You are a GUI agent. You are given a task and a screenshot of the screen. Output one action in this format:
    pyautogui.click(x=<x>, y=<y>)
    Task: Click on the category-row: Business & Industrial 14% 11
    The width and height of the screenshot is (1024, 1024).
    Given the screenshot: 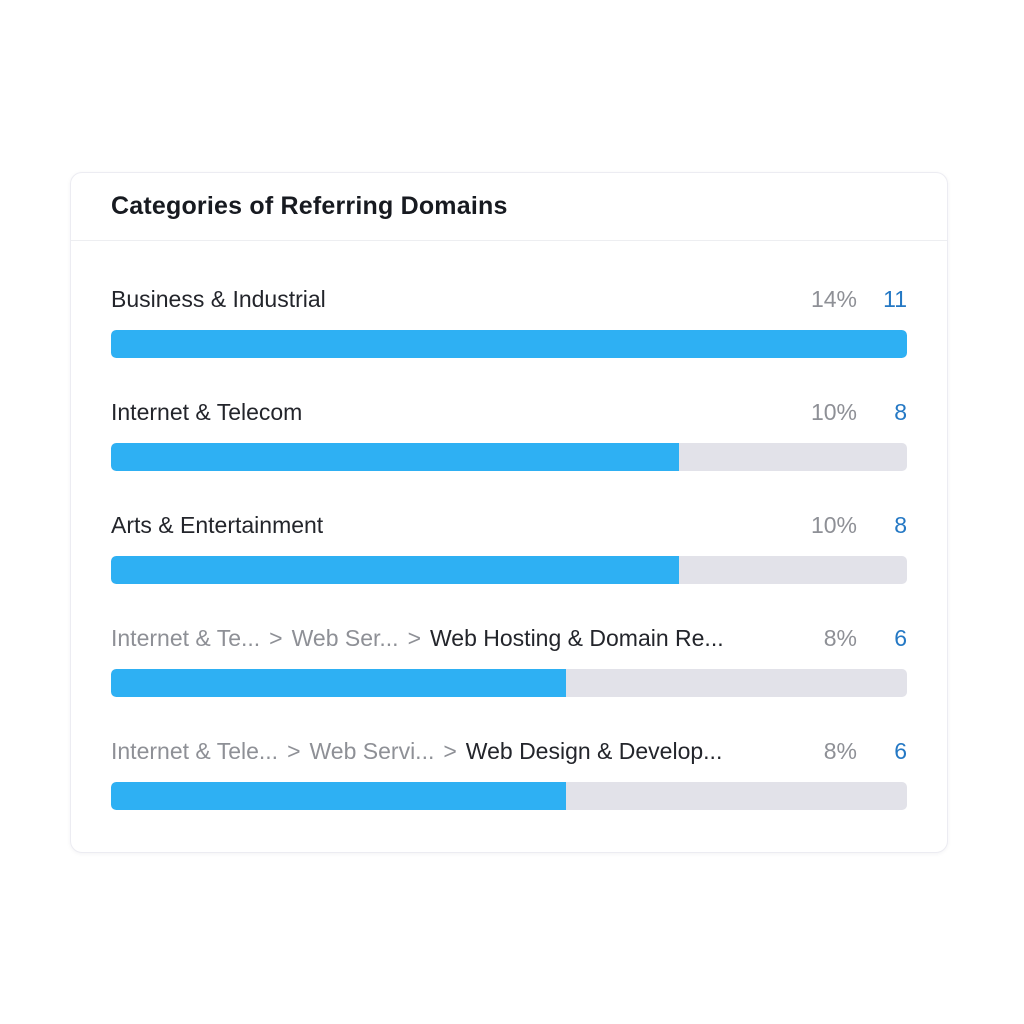 What is the action you would take?
    pyautogui.click(x=509, y=320)
    